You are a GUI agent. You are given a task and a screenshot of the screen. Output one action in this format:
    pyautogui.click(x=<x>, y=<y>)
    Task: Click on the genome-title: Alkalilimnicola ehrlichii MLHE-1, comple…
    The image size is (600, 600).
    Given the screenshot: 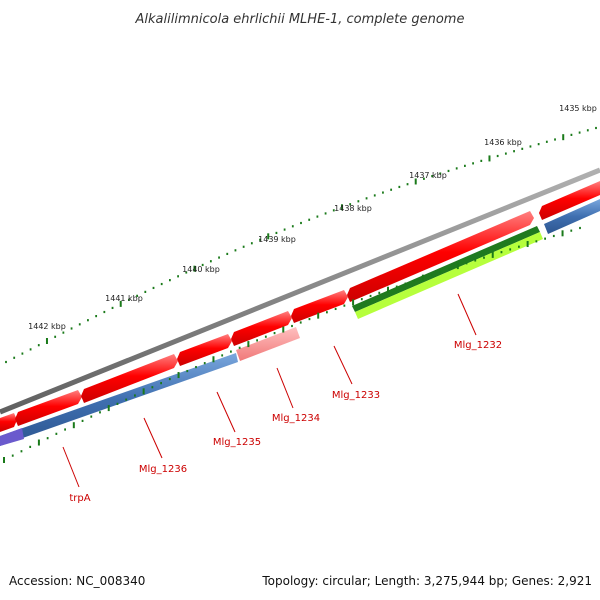 What is the action you would take?
    pyautogui.click(x=300, y=19)
    